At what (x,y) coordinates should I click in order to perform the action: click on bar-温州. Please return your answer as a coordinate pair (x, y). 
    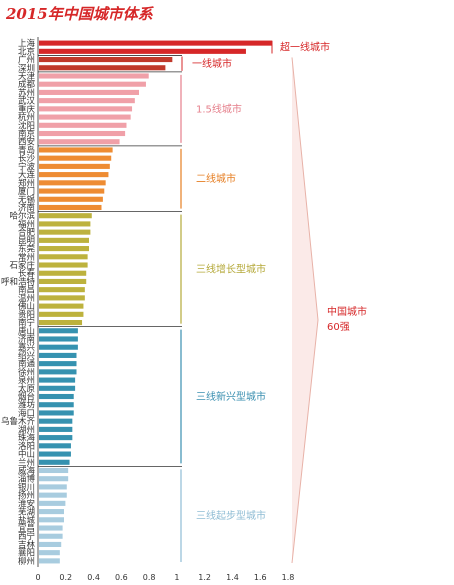
    Looking at the image, I should click on (62, 298).